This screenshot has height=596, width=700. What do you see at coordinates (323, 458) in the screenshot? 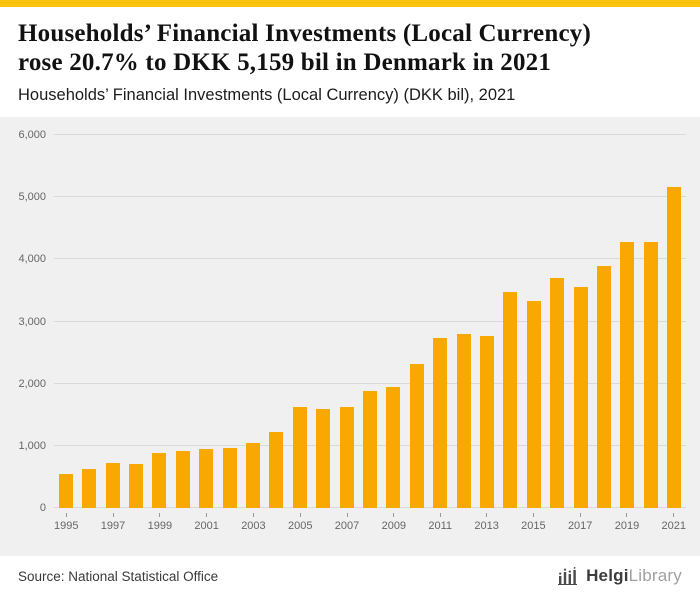
I see `bar-2006` at bounding box center [323, 458].